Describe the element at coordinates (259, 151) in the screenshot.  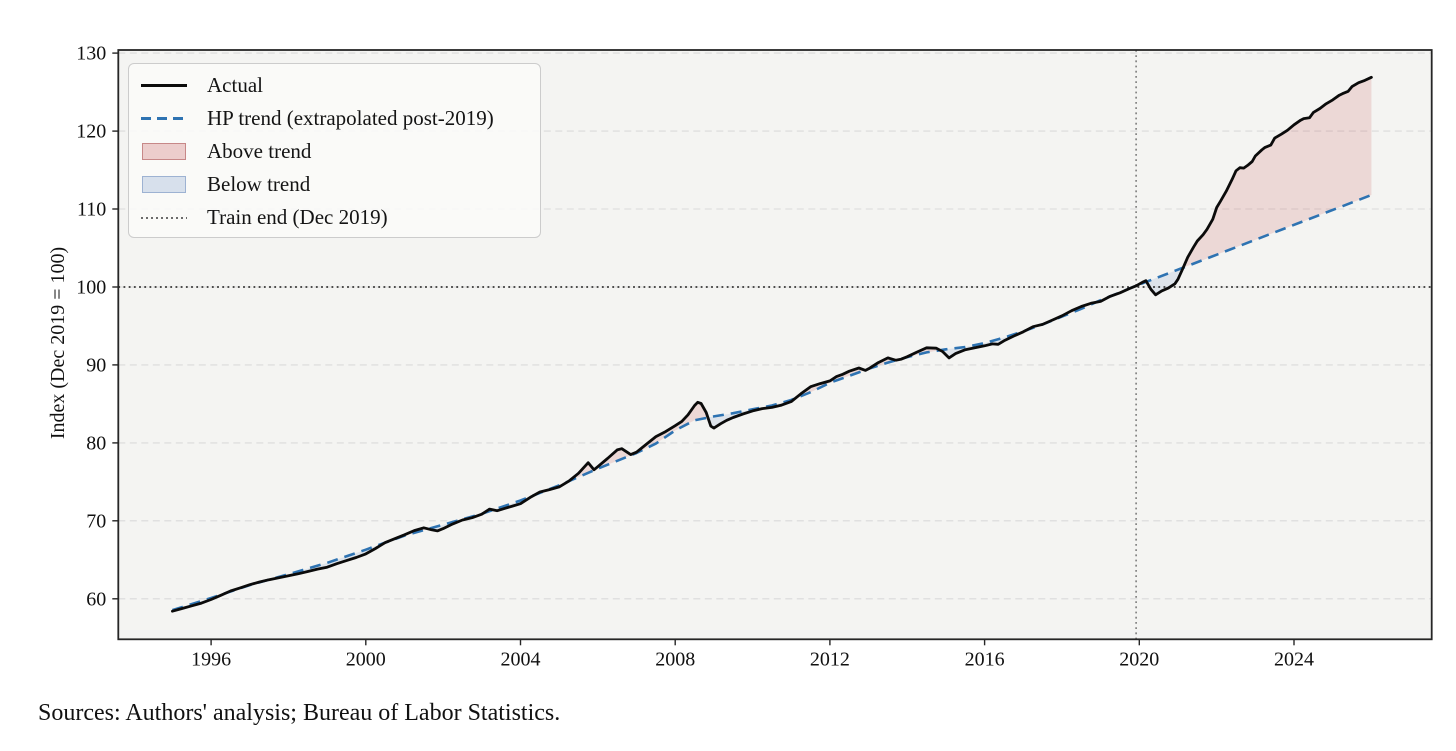
I see `legend-label: Above trend` at that location.